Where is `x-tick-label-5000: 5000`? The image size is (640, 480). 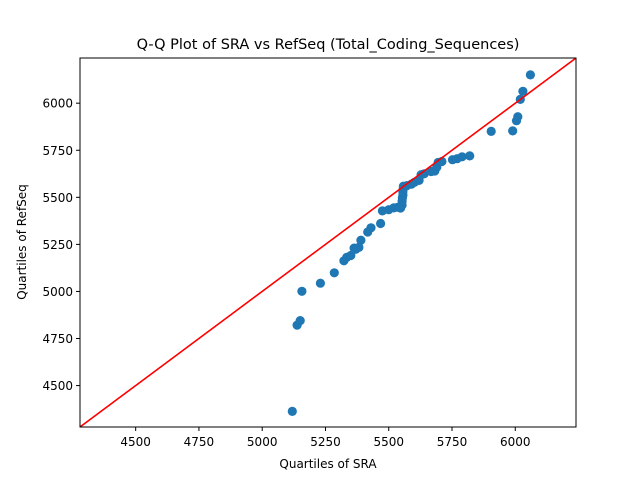
x-tick-label-5000: 5000 is located at coordinates (262, 442).